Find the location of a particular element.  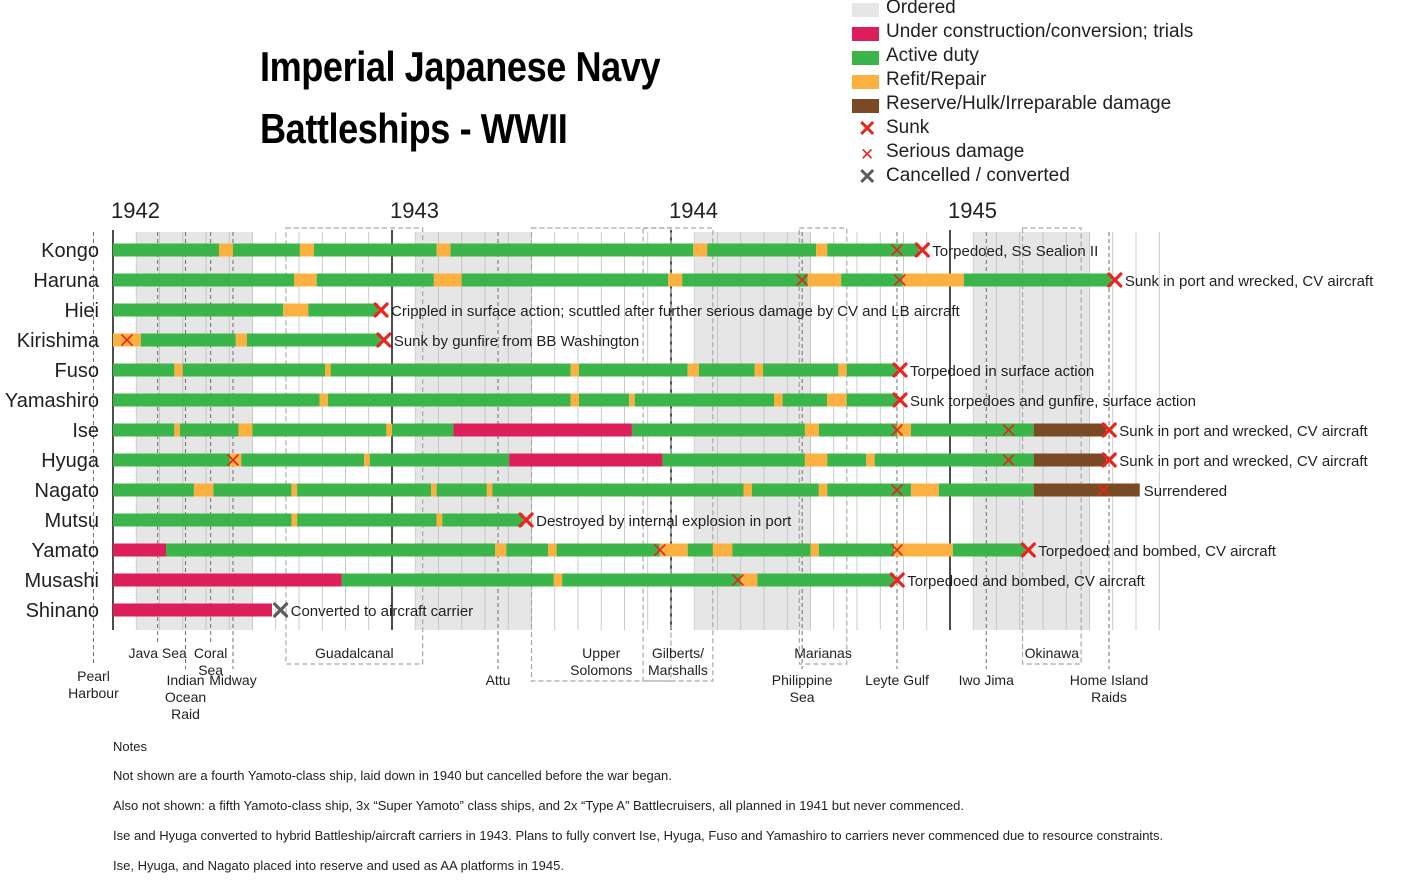

event-label: Iwo Jima is located at coordinates (986, 680).